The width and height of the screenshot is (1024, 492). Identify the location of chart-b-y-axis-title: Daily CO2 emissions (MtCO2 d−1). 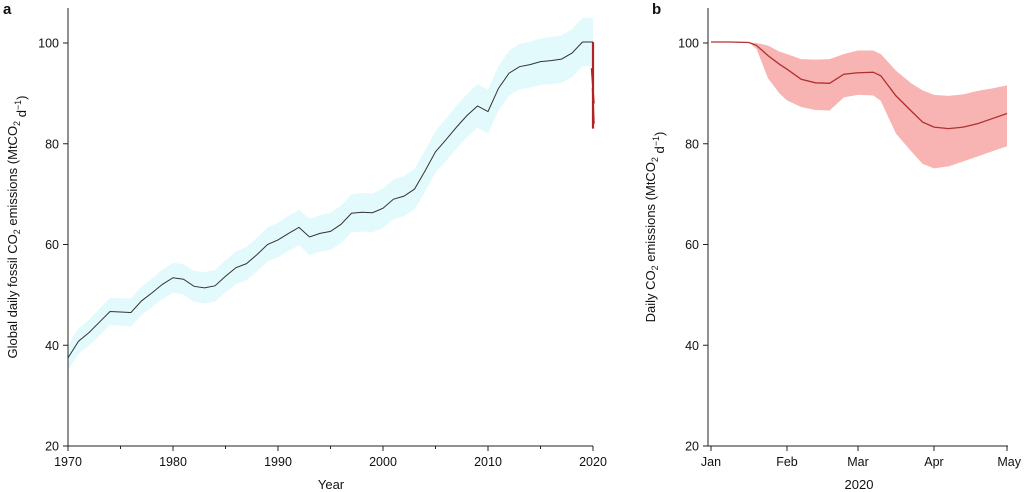
(655, 227).